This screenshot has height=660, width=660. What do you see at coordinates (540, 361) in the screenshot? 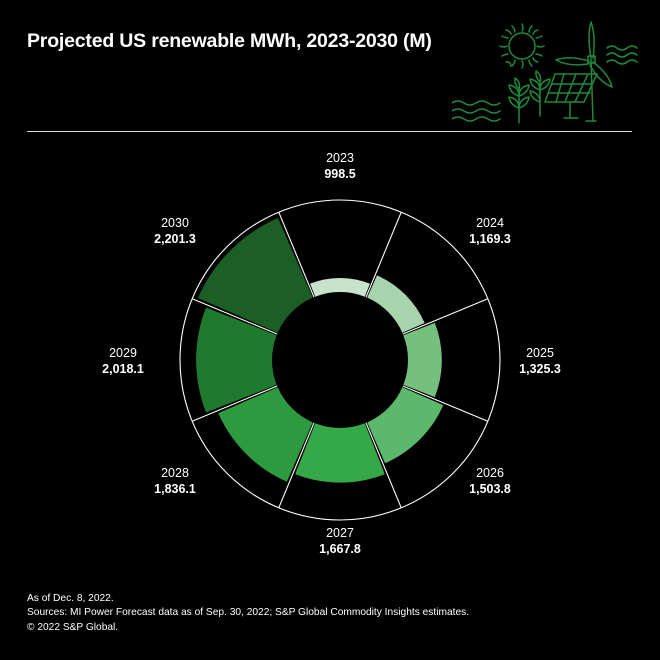
I see `slice-label-2025: 2025 1,325.3` at bounding box center [540, 361].